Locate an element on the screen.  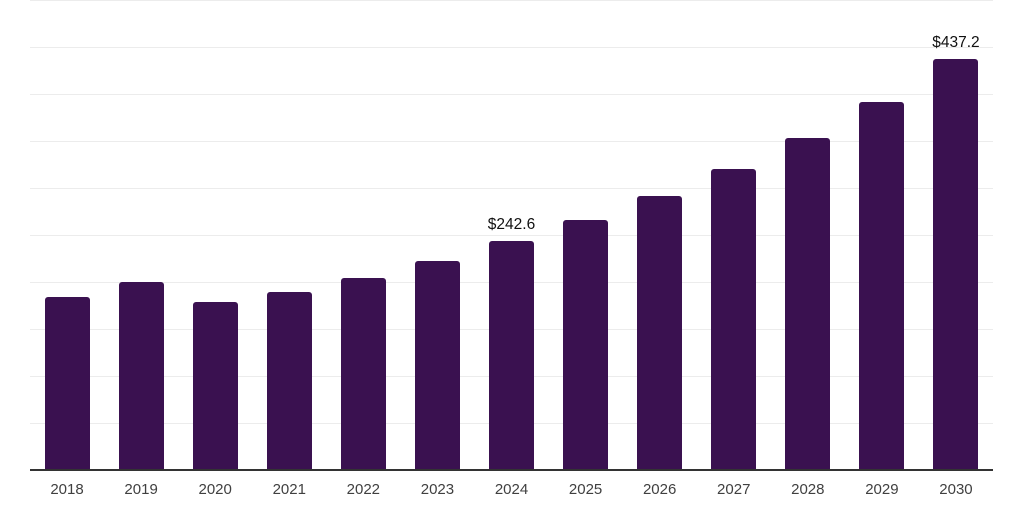
bar-slot-2029 is located at coordinates (882, 234).